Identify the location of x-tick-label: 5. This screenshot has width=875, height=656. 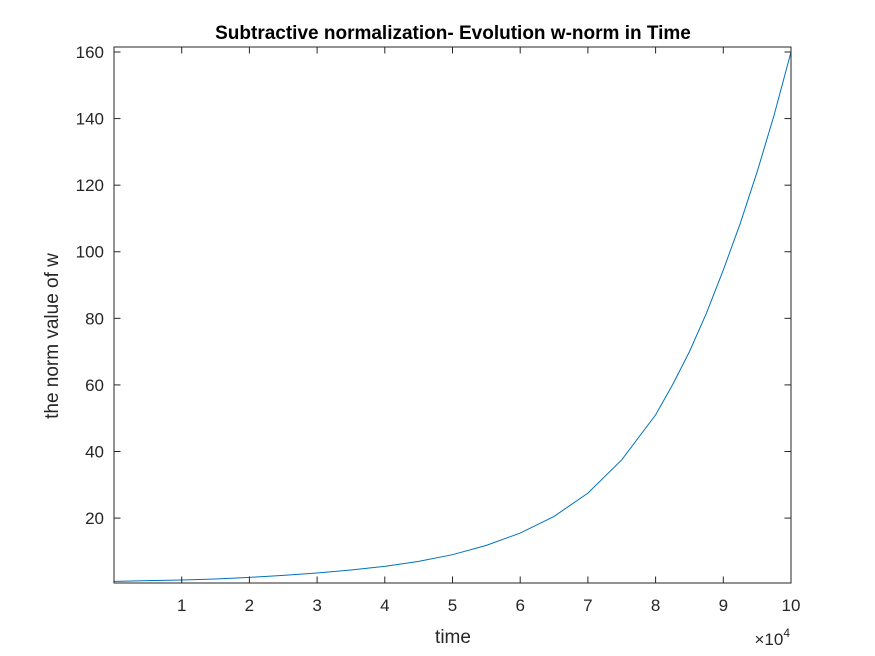
(452, 605).